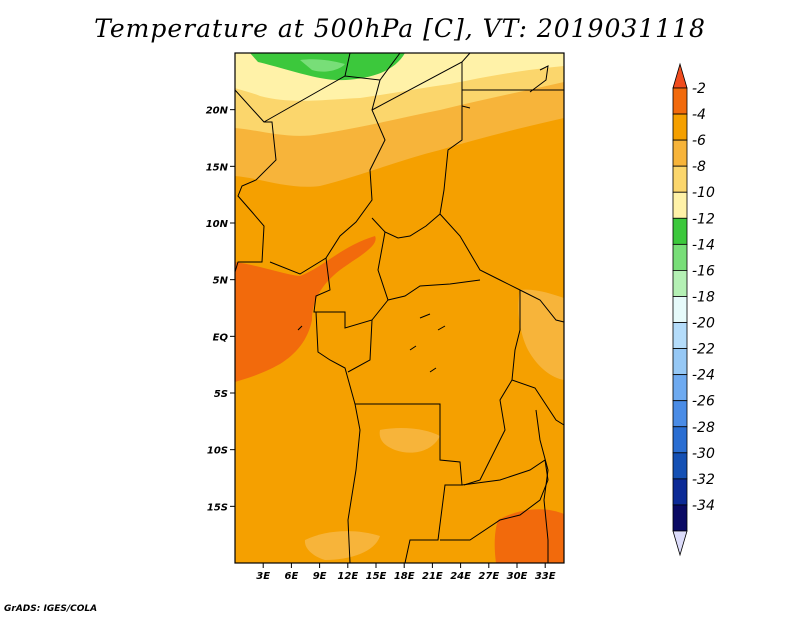 This screenshot has height=618, width=800. Describe the element at coordinates (255, 181) in the screenshot. I see `border-west-coast` at that location.